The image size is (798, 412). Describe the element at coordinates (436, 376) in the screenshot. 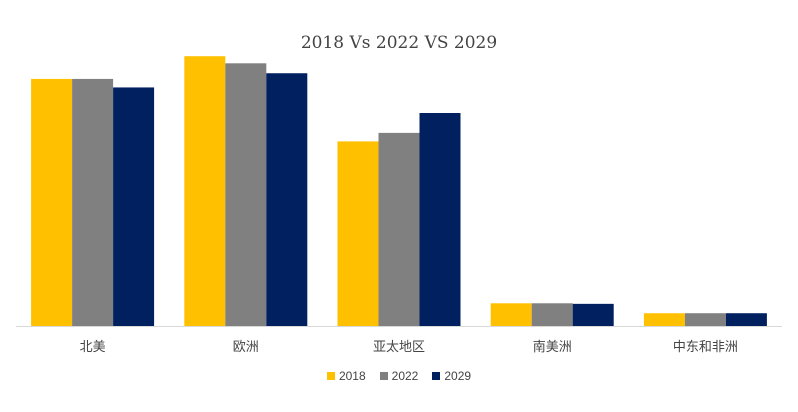

I see `legend-swatch-2029` at that location.